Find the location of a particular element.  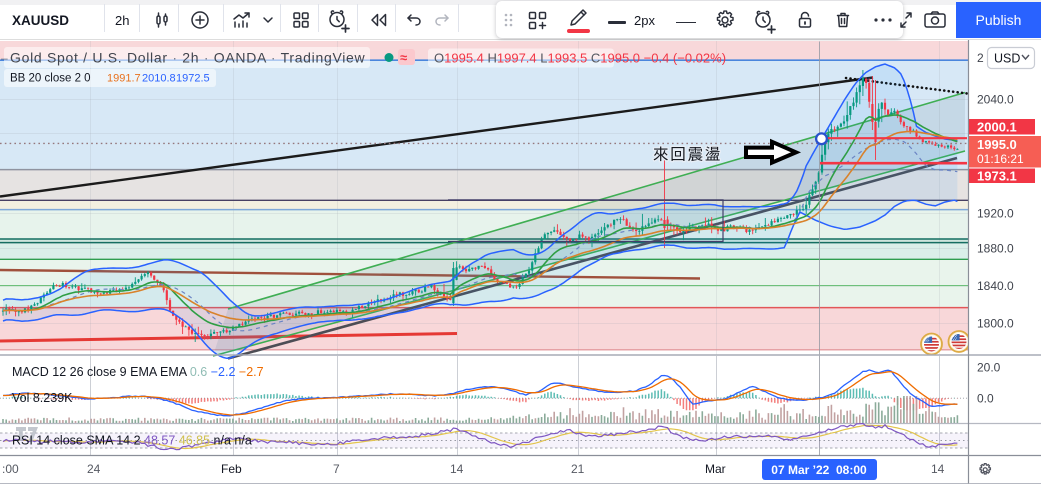

svg-text: BB 20 close 2 0 is located at coordinates (50, 79).